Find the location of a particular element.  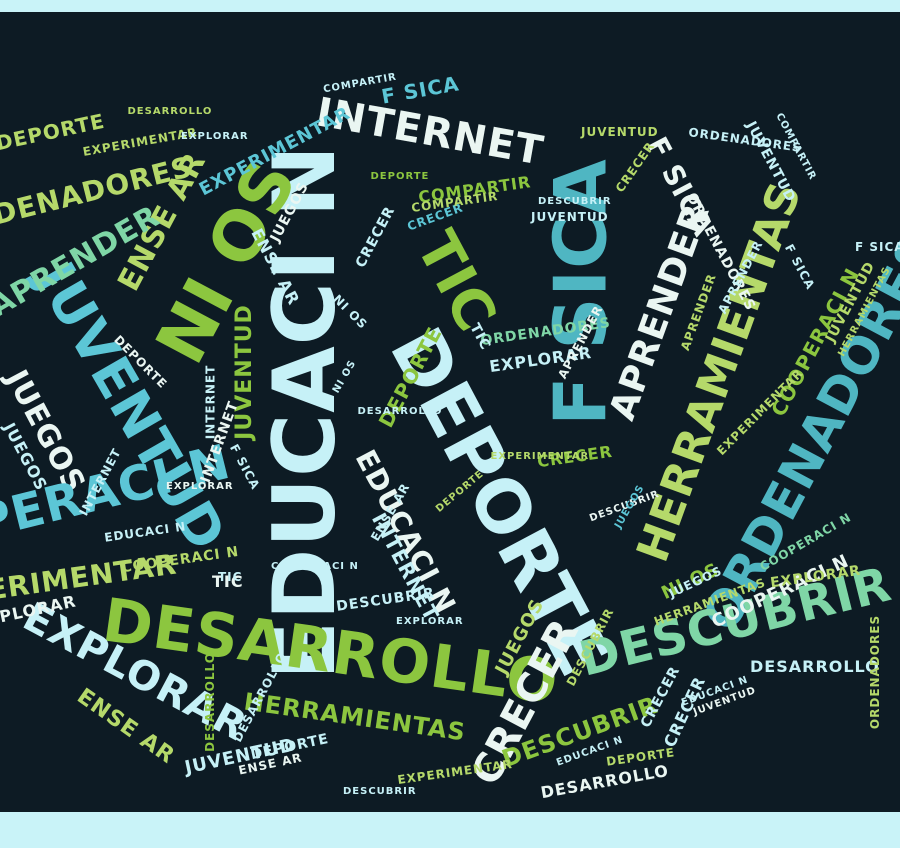

cloud-word: DEPORTE is located at coordinates (400, 176).